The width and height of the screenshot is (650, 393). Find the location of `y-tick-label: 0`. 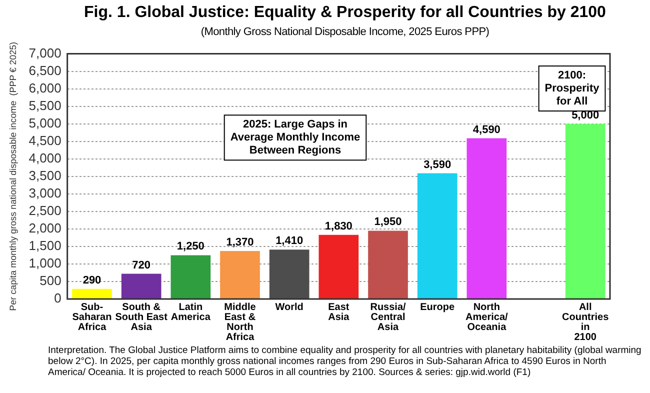

y-tick-label: 0 is located at coordinates (58, 298).